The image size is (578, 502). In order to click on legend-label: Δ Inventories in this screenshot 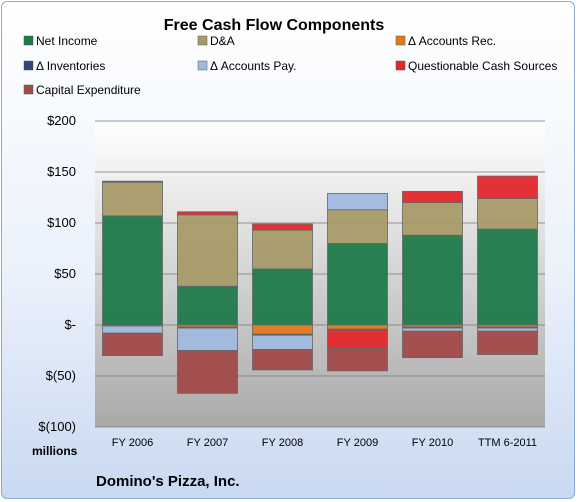, I will do `click(70, 66)`.